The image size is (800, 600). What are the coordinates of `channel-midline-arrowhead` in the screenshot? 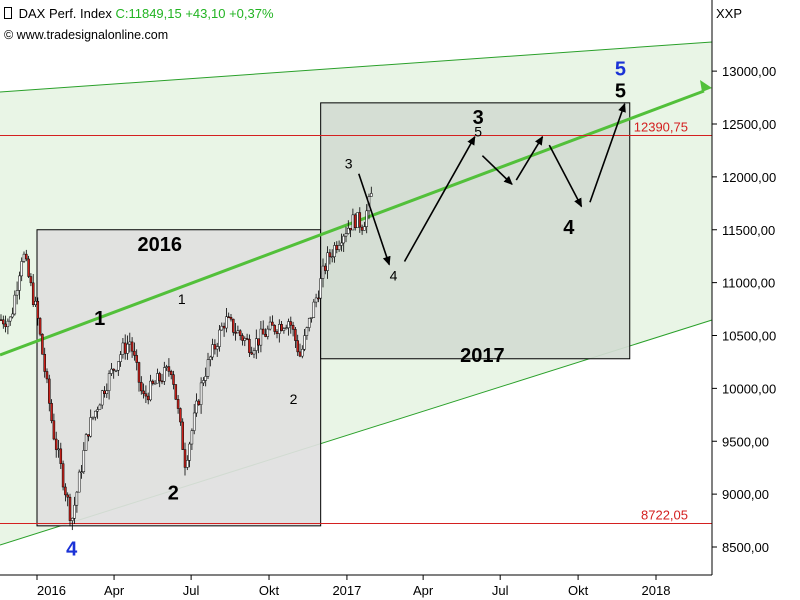 It's located at (706, 86).